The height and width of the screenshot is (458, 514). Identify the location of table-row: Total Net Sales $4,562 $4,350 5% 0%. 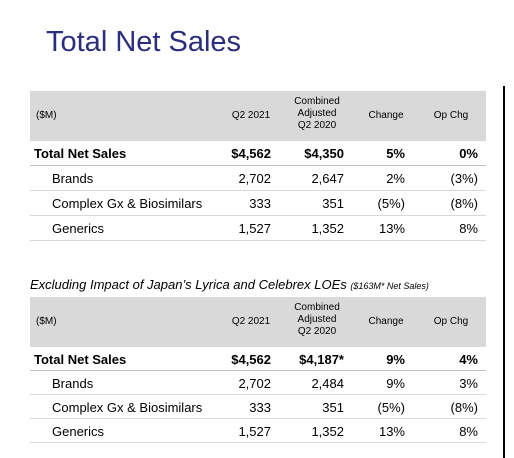
(258, 153).